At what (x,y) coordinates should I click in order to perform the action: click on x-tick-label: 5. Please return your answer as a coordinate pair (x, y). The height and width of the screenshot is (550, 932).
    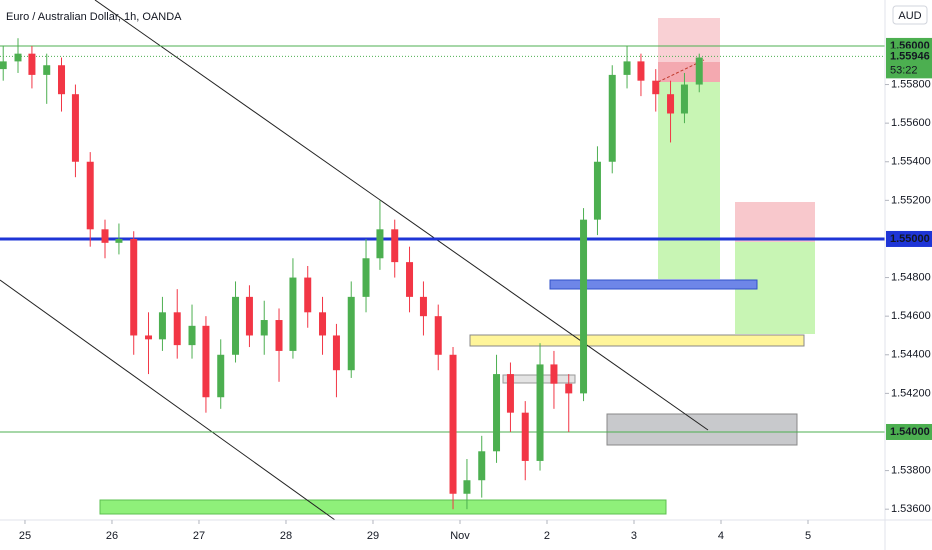
    Looking at the image, I should click on (808, 536).